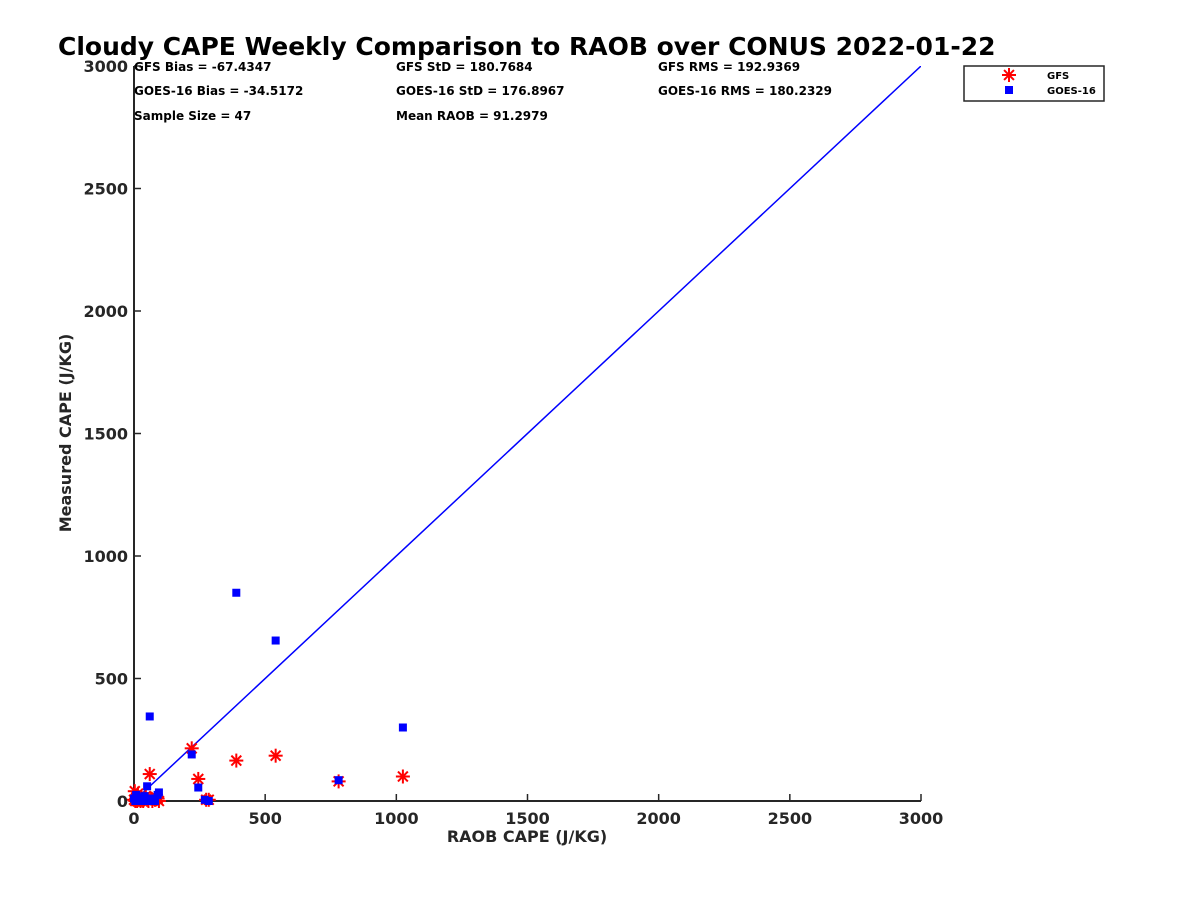 This screenshot has width=1200, height=900. Describe the element at coordinates (202, 67) in the screenshot. I see `gfs-bias-text: GFS Bias = -67.4347` at that location.